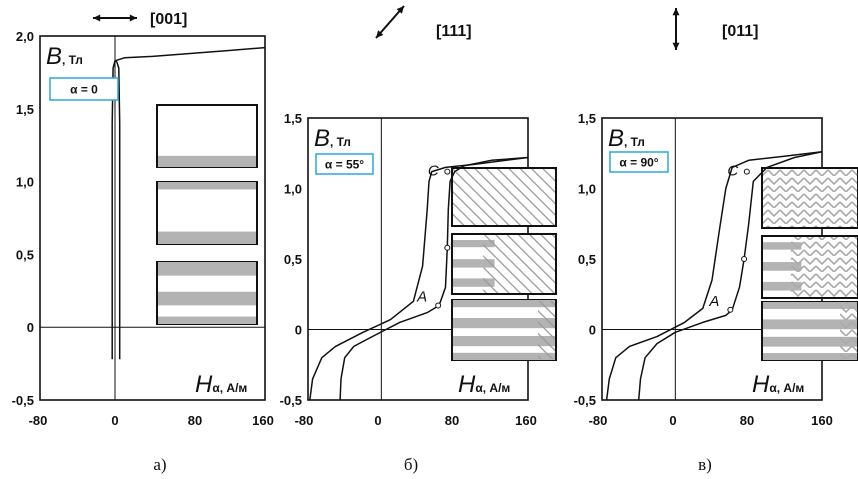 The width and height of the screenshot is (858, 479). Describe the element at coordinates (454, 31) in the screenshot. I see `direction-label: [111]` at that location.